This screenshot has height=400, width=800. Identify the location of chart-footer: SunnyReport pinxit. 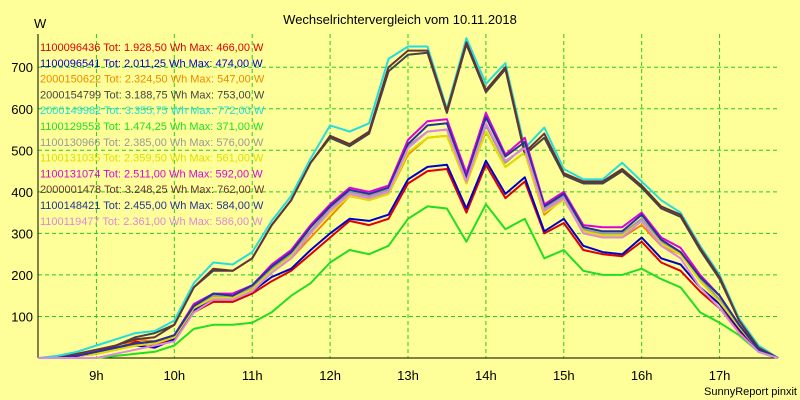
(750, 392).